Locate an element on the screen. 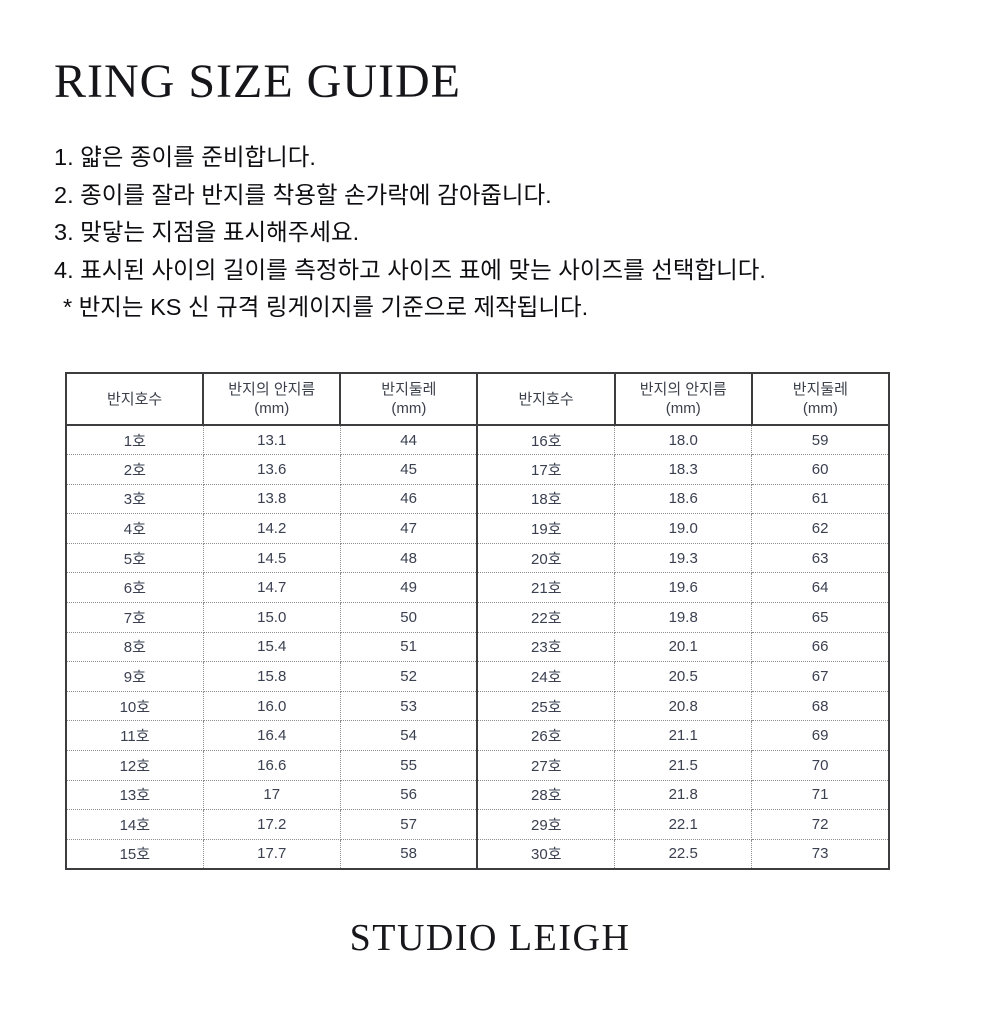  header-cell-diameter-left: 반지의 안지름 (mm) is located at coordinates (272, 399).